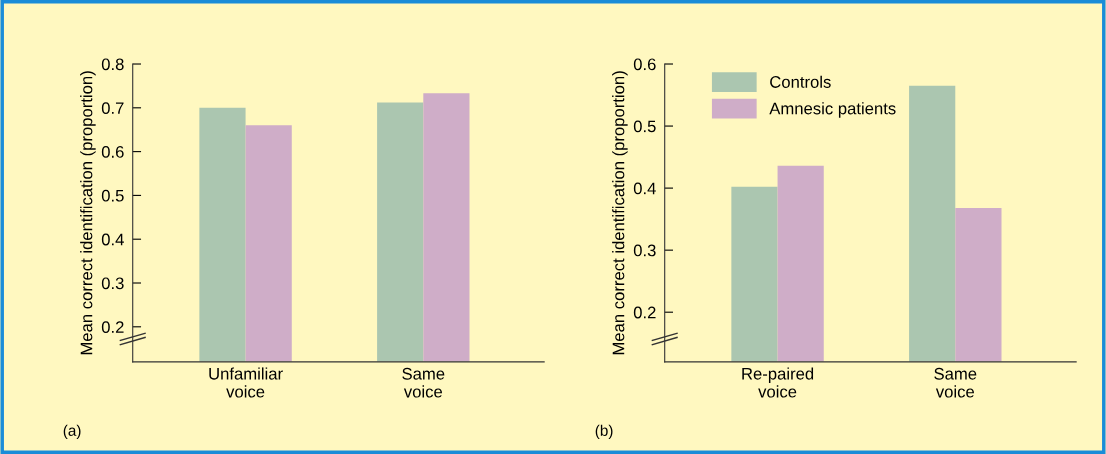 Image resolution: width=1106 pixels, height=454 pixels. I want to click on text: (b), so click(604, 431).